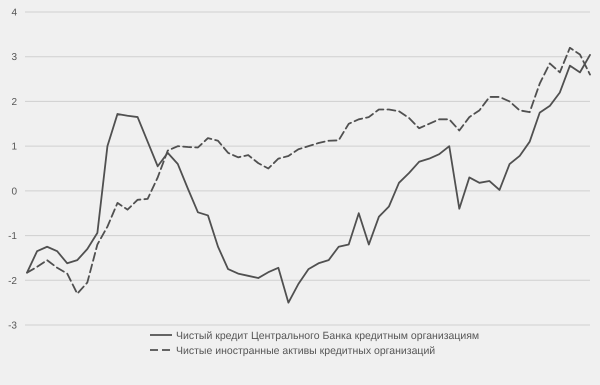 This screenshot has width=600, height=385. I want to click on y-tick-label: 0, so click(14, 192).